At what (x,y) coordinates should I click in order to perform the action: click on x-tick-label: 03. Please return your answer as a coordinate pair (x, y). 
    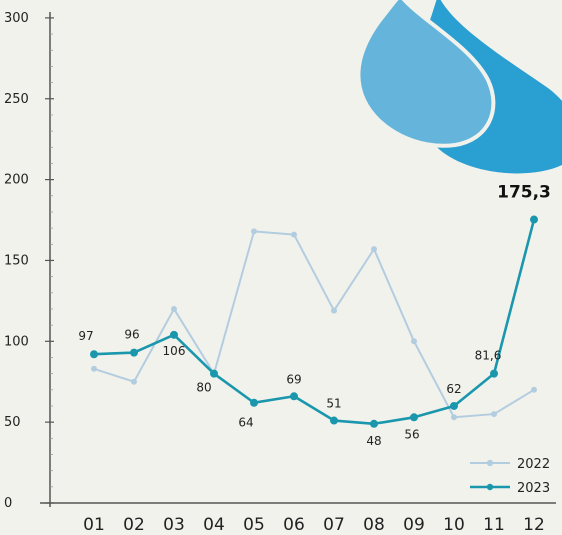
    Looking at the image, I should click on (174, 525).